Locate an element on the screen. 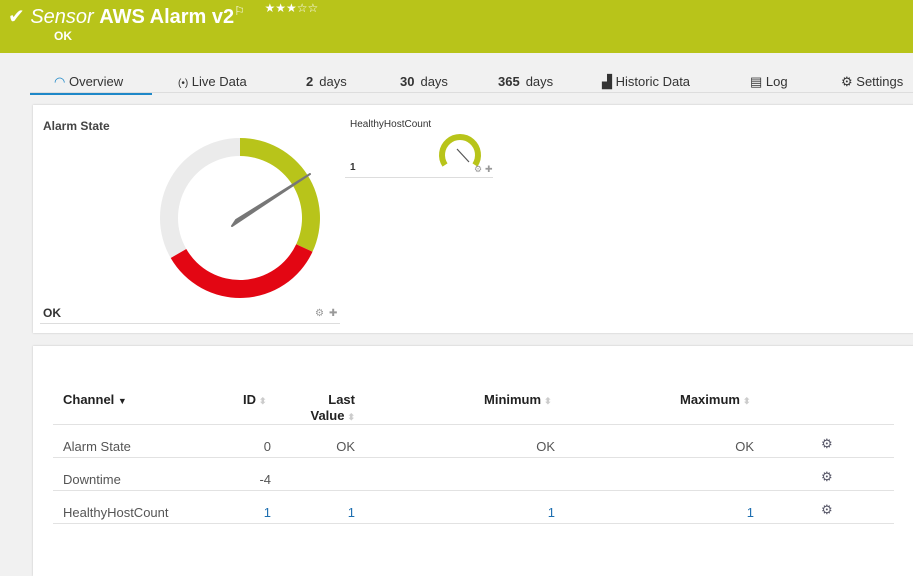 The image size is (913, 576). status-text: OK is located at coordinates (63, 36).